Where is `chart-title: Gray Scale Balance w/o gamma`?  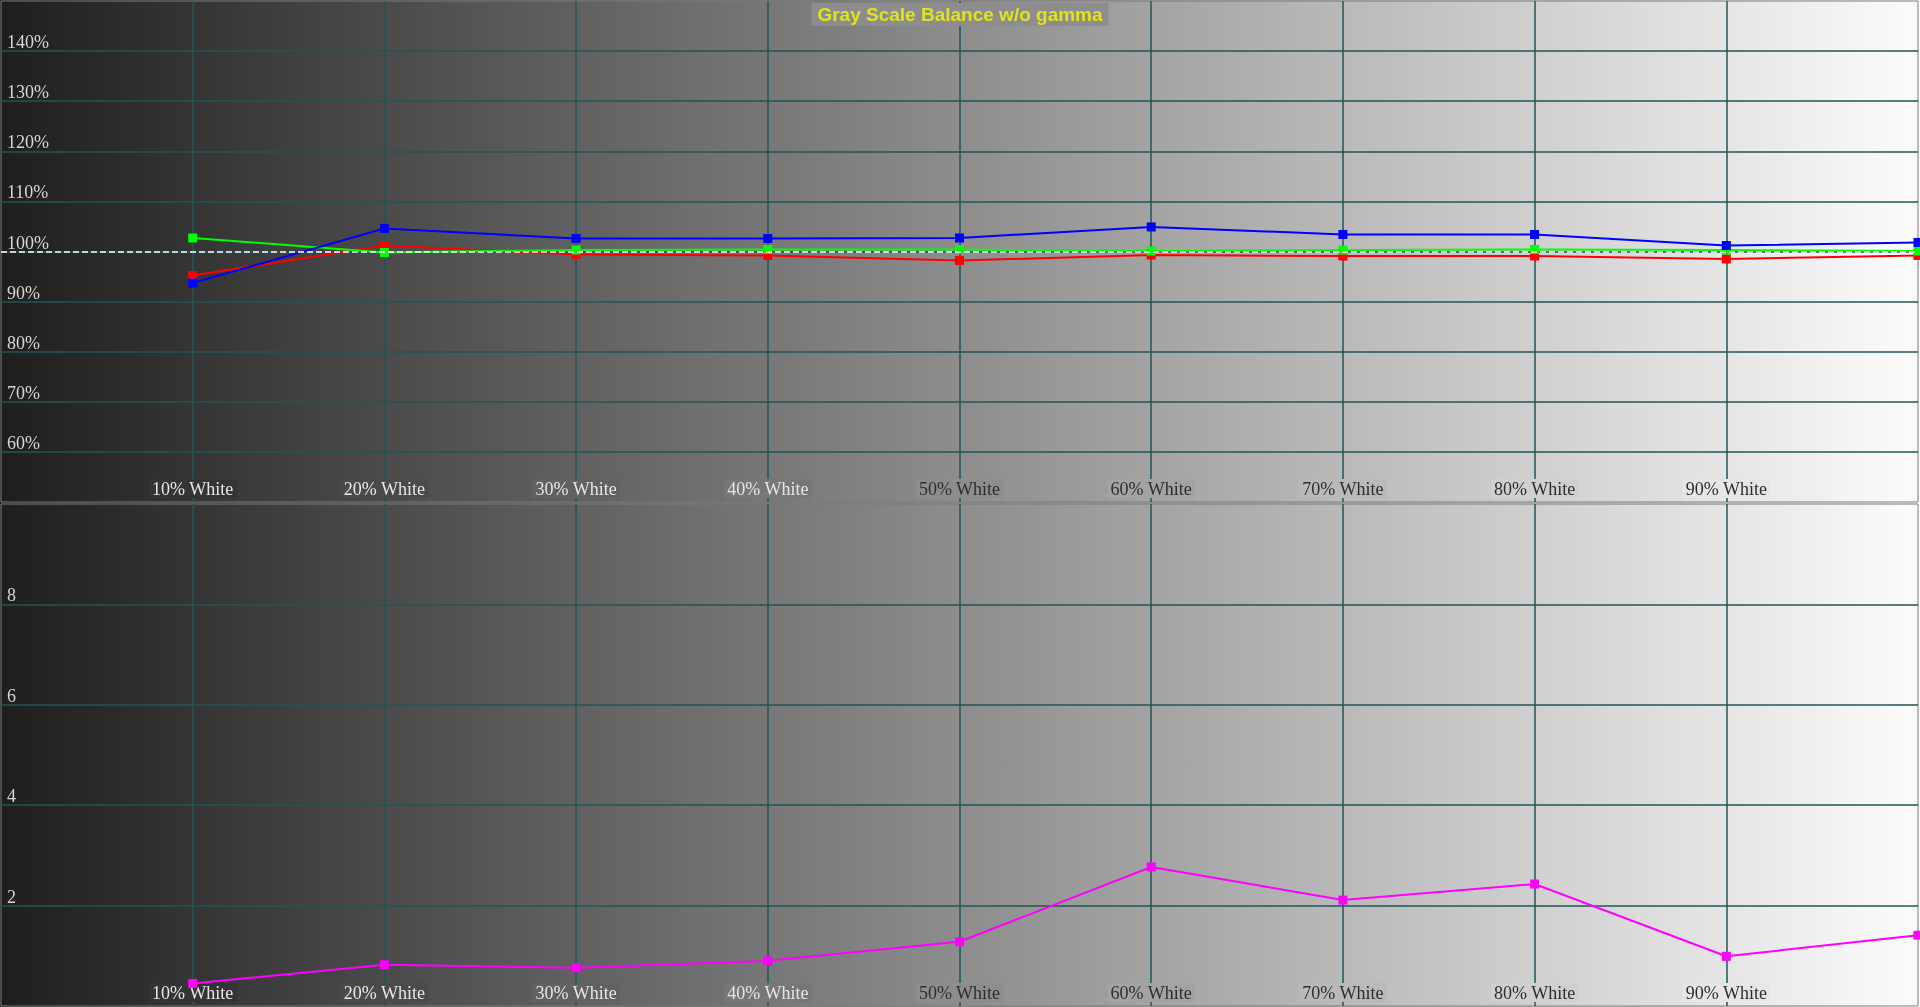 chart-title: Gray Scale Balance w/o gamma is located at coordinates (960, 14).